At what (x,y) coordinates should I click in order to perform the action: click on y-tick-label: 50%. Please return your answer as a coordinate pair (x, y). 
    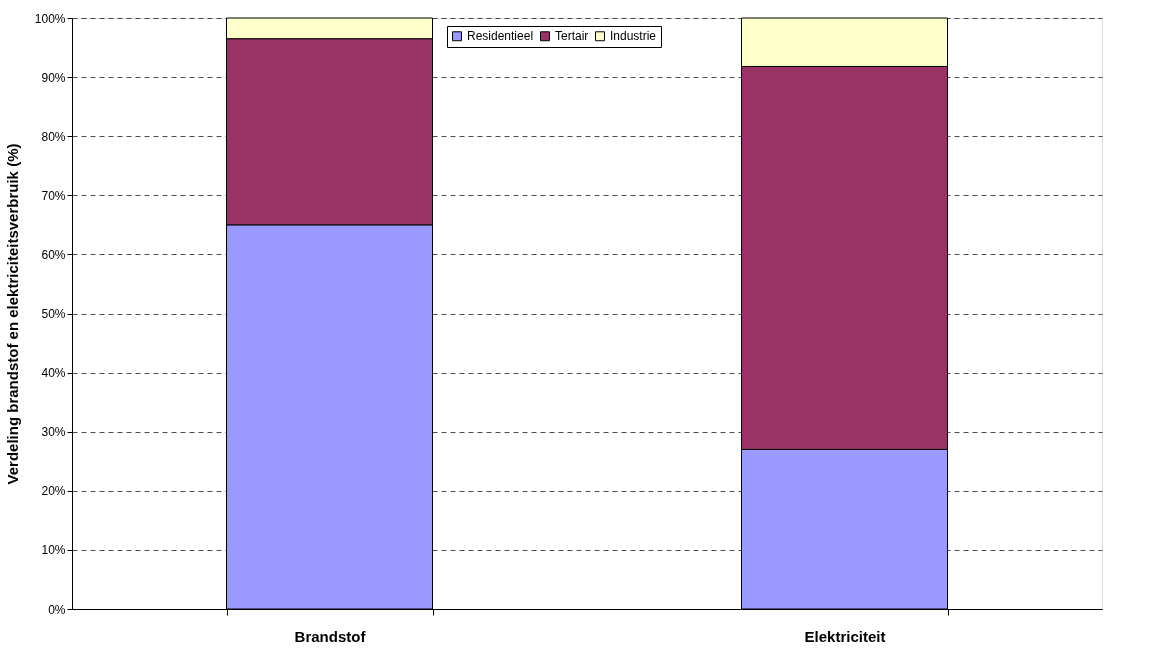
    Looking at the image, I should click on (53, 314).